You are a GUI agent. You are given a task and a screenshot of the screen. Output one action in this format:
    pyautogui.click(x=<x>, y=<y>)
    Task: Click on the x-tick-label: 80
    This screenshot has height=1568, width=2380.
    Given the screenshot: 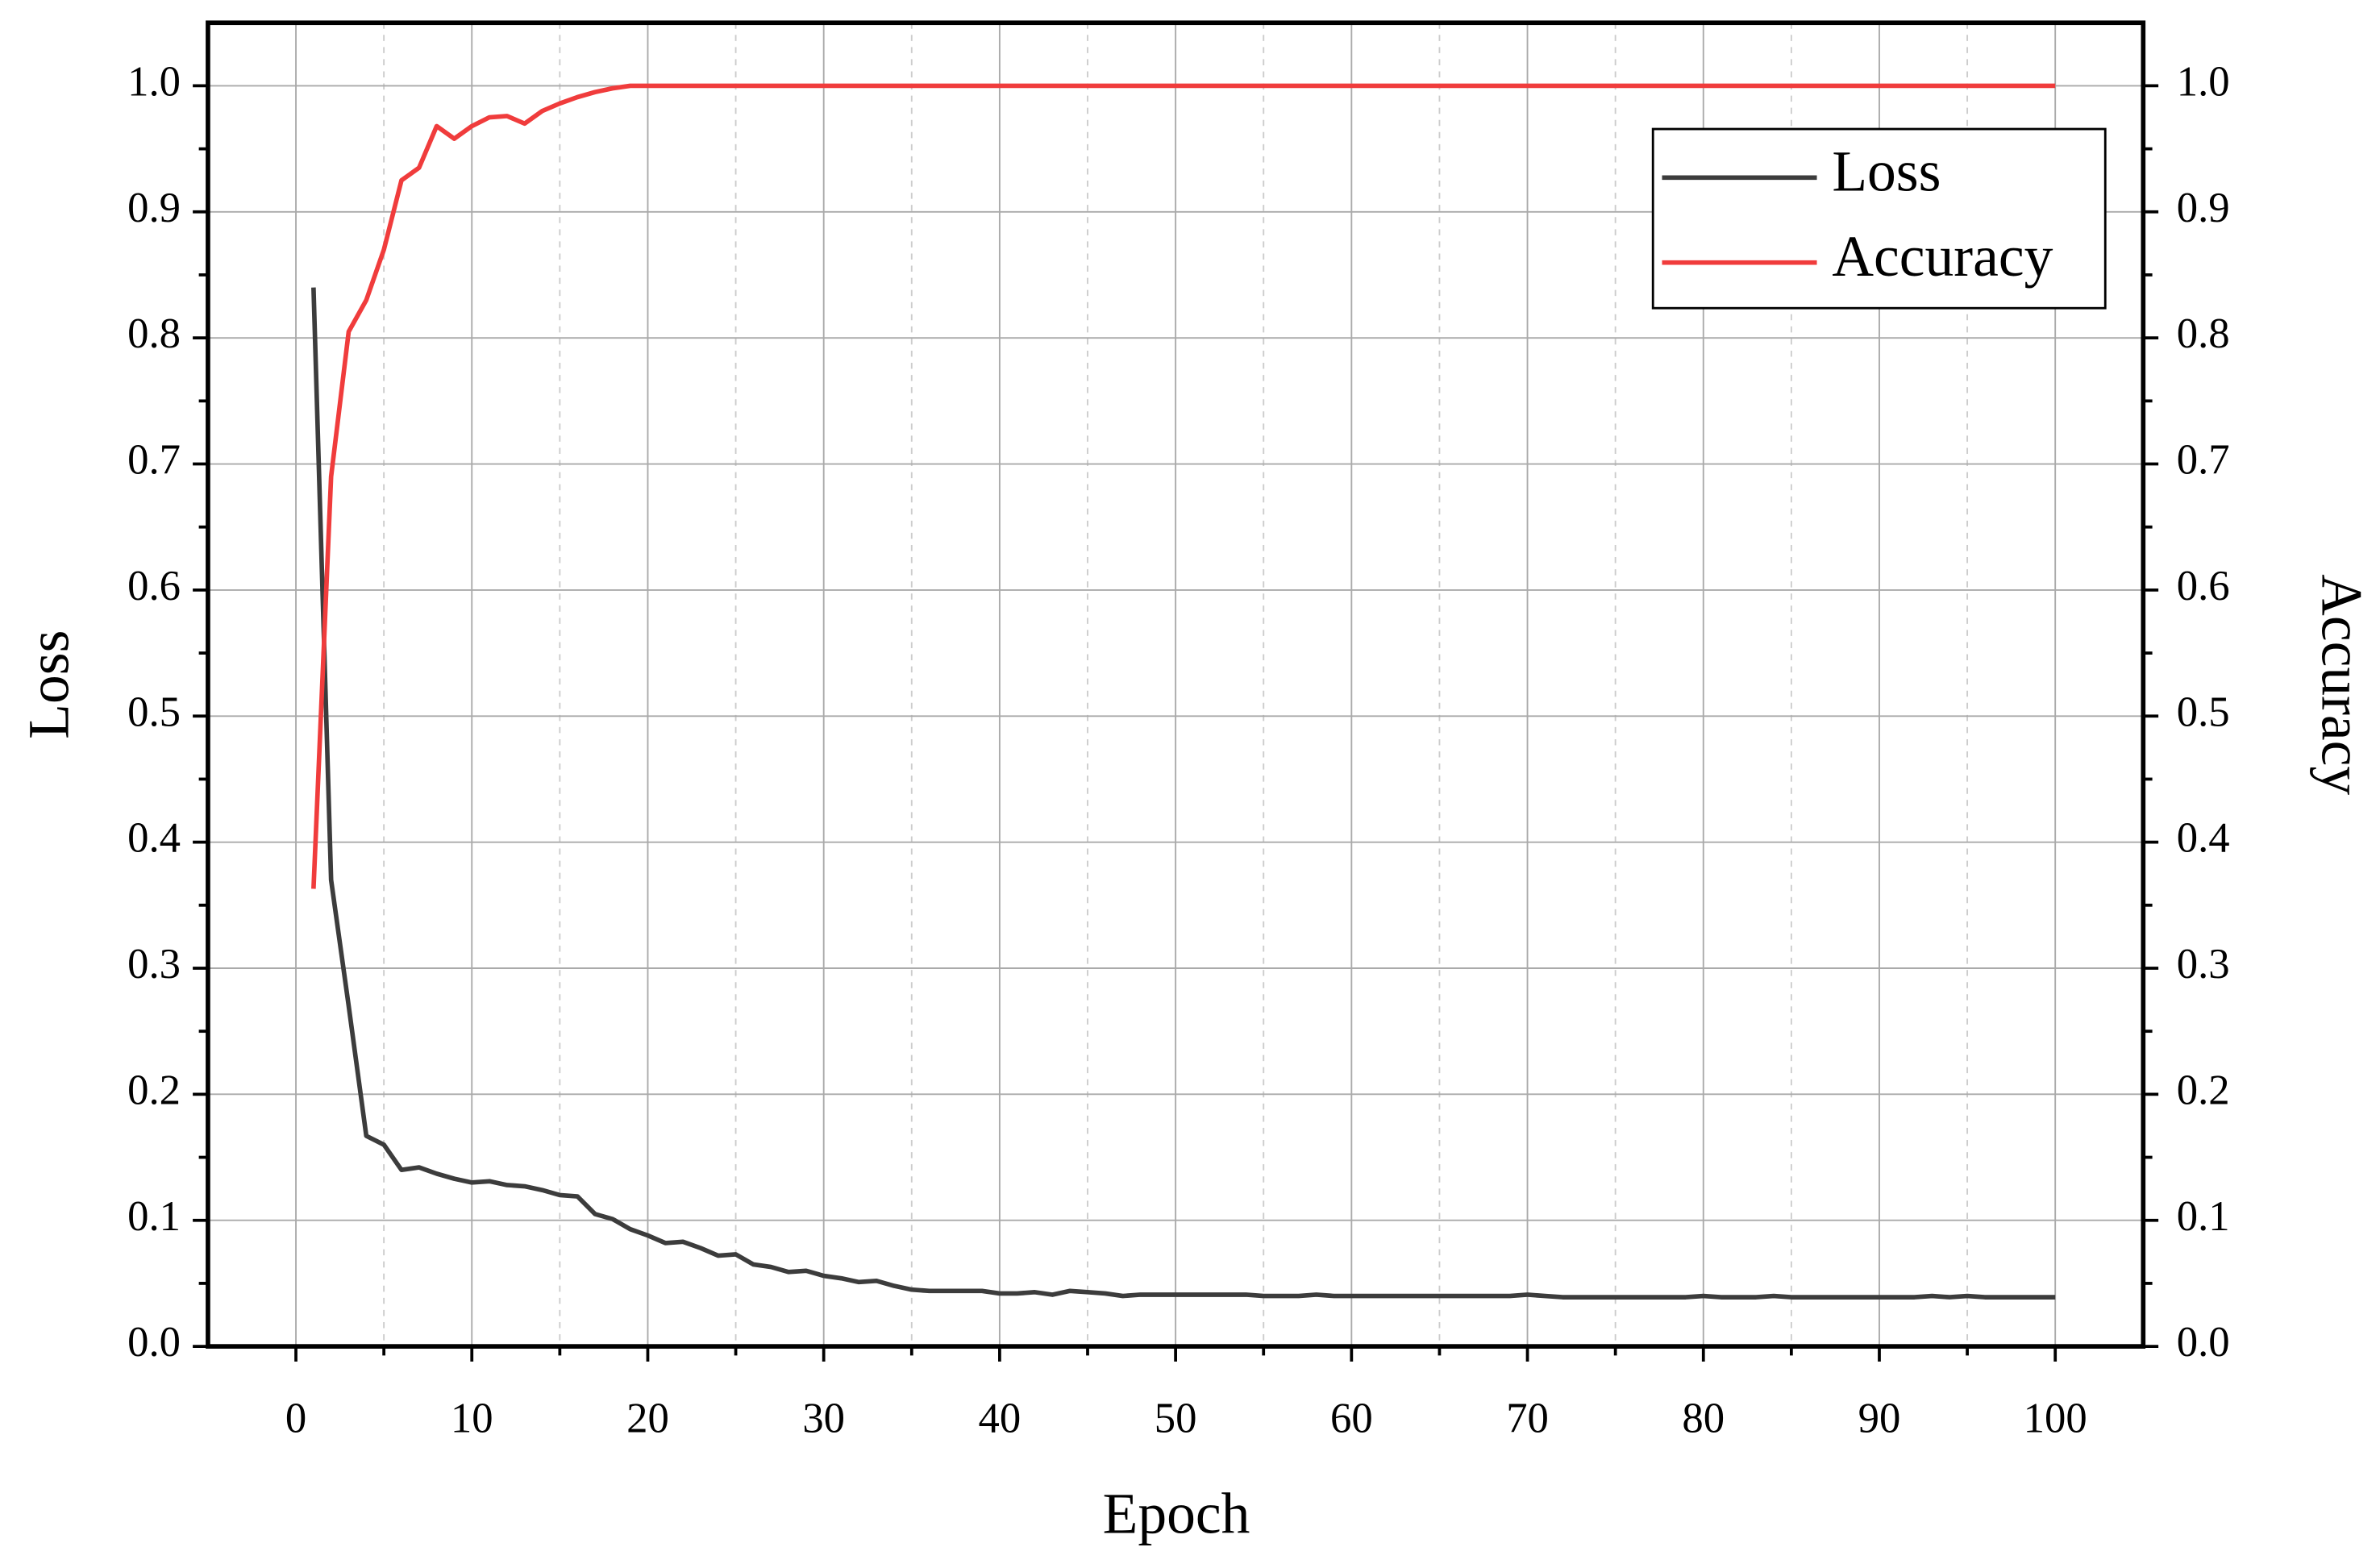 What is the action you would take?
    pyautogui.click(x=1703, y=1418)
    